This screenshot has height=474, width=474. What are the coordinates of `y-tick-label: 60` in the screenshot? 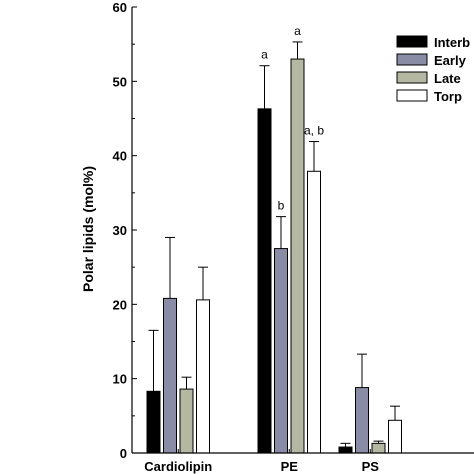 It's located at (120, 7).